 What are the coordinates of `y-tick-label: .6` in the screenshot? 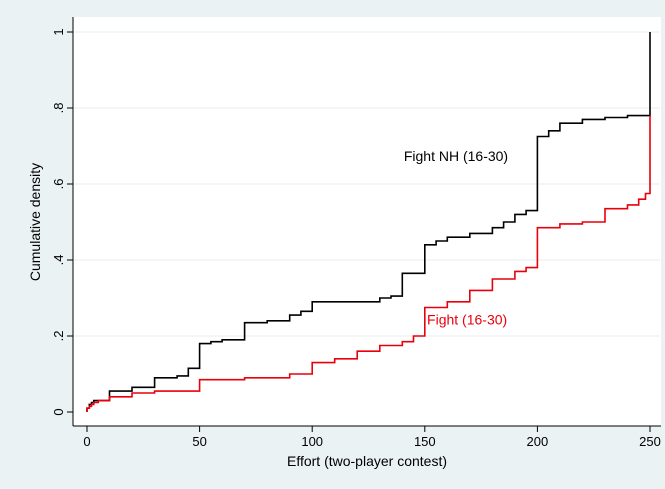 It's located at (58, 184).